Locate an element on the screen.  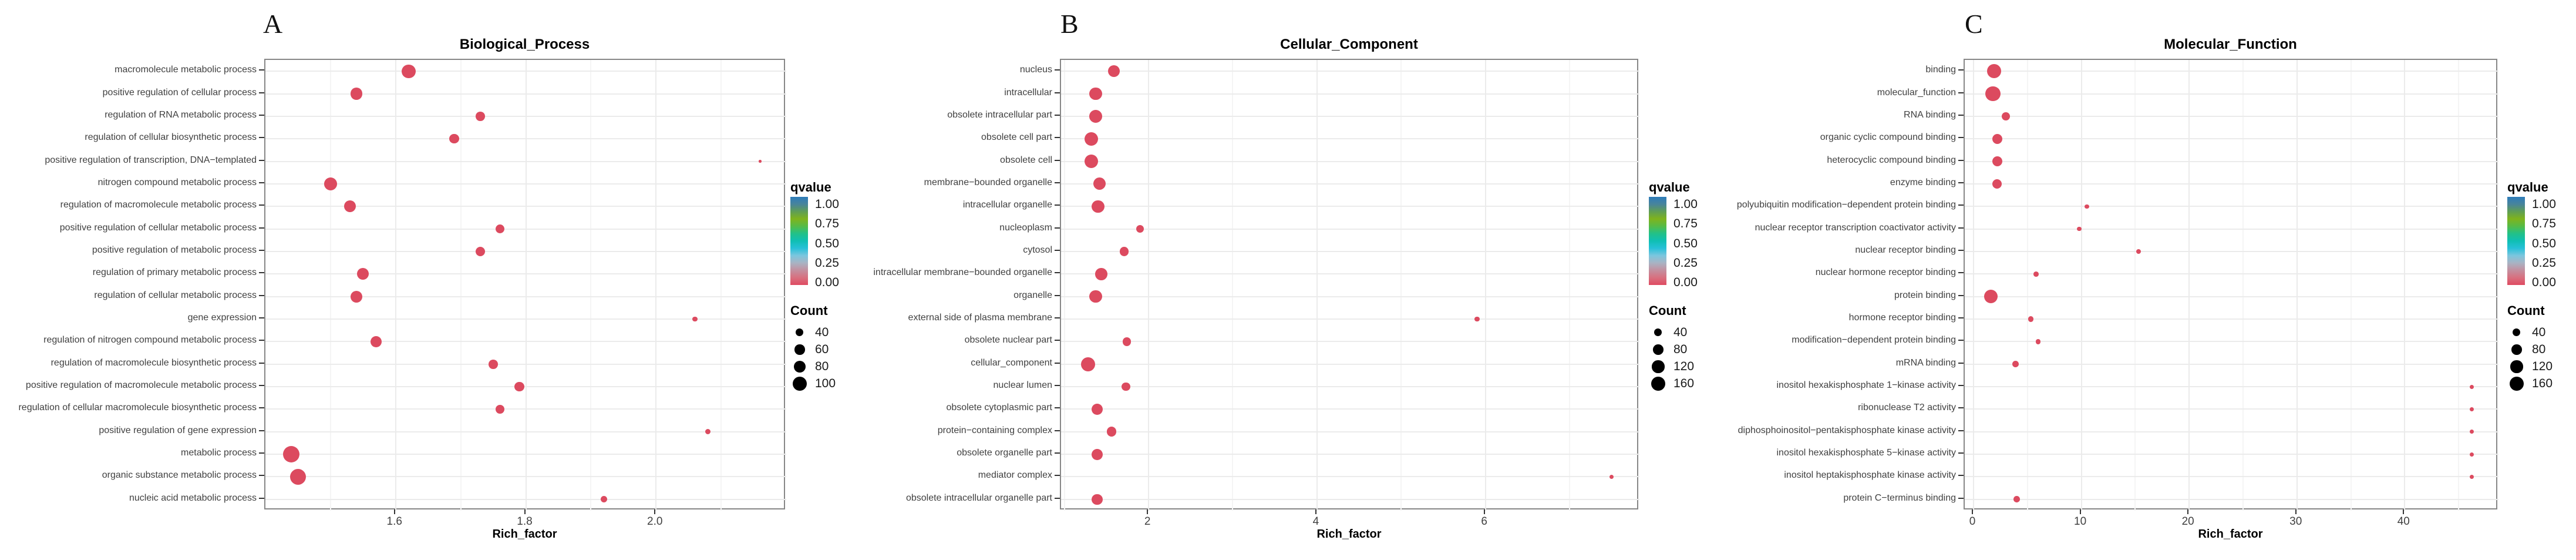
x-tick-label: 2 is located at coordinates (1147, 521).